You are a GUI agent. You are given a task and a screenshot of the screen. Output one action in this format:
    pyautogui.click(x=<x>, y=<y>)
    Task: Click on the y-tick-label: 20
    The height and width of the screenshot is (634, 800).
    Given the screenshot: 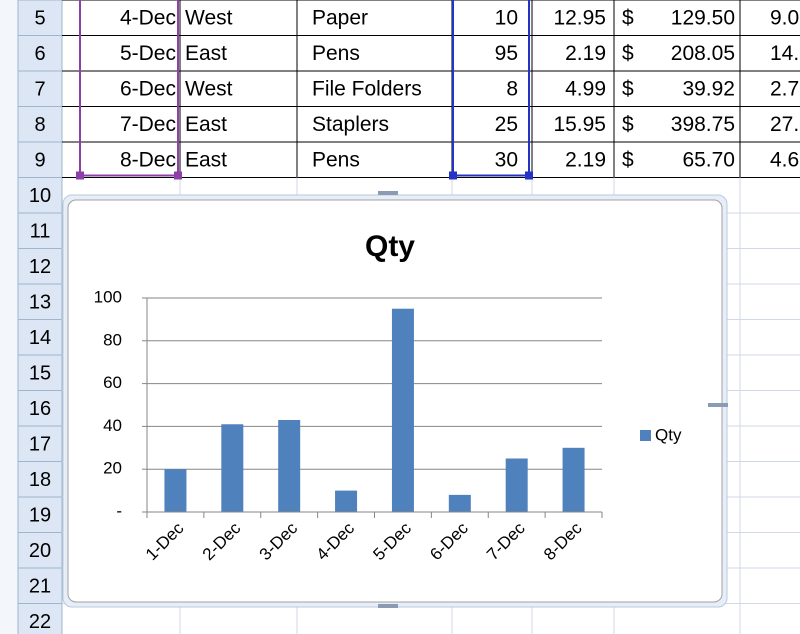 What is the action you would take?
    pyautogui.click(x=112, y=468)
    